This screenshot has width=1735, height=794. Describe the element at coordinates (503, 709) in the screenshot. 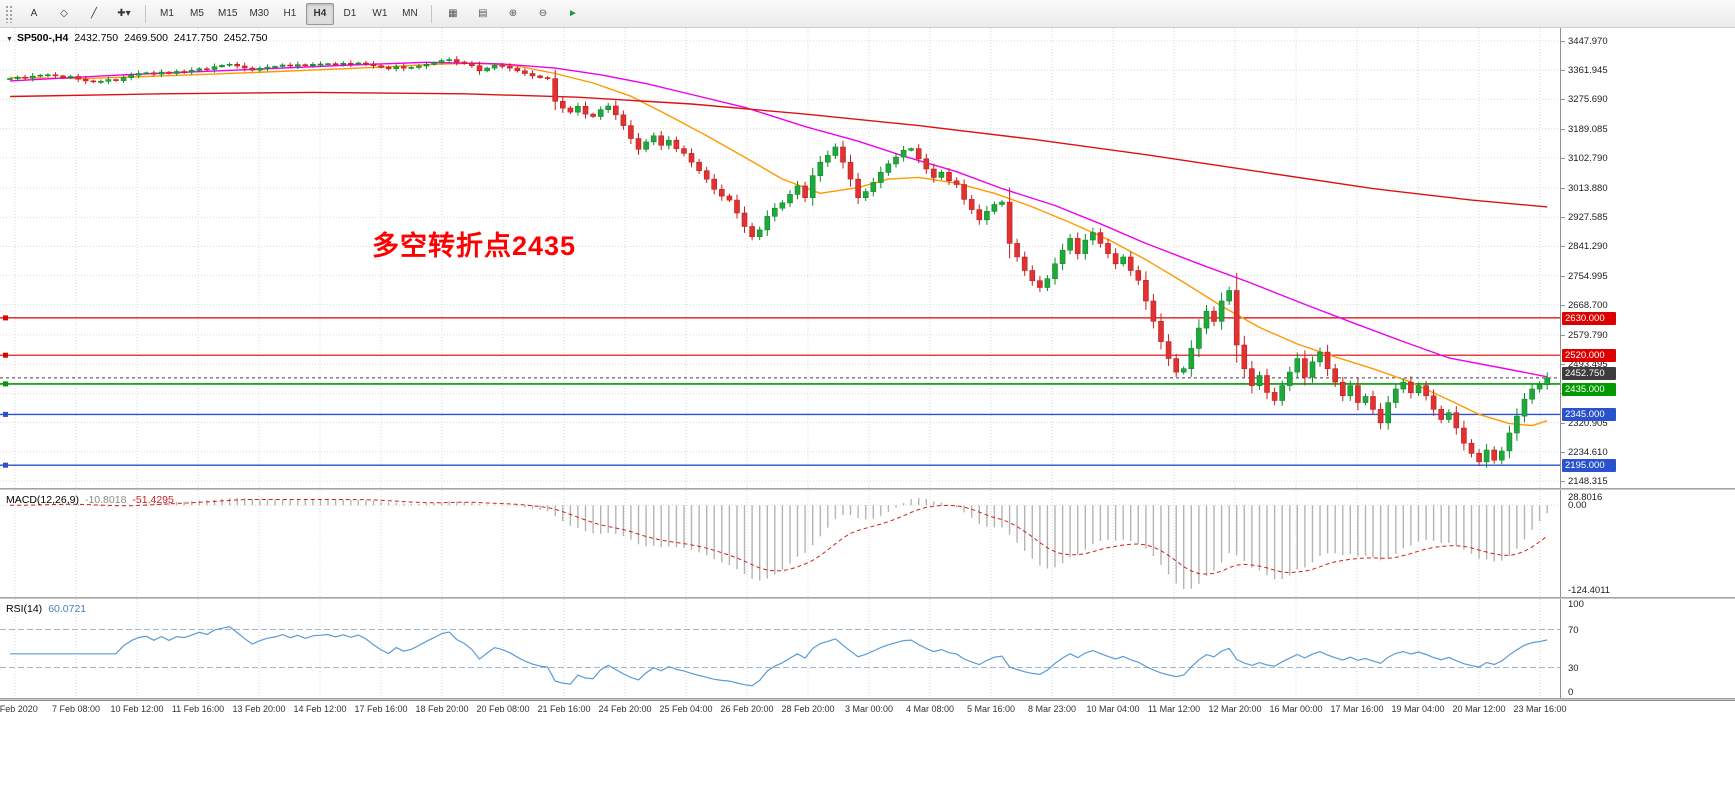

I see `time-axis-label: 20 Feb 08:00` at that location.